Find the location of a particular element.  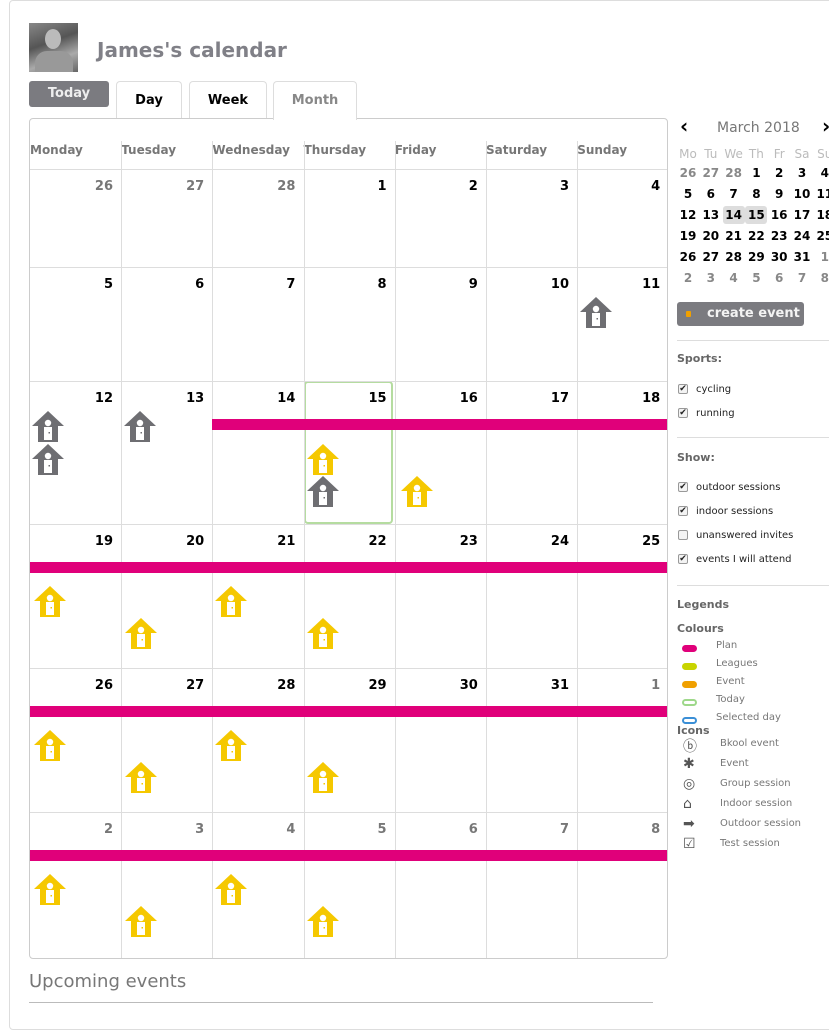

mini-day-2: 2 is located at coordinates (688, 278).